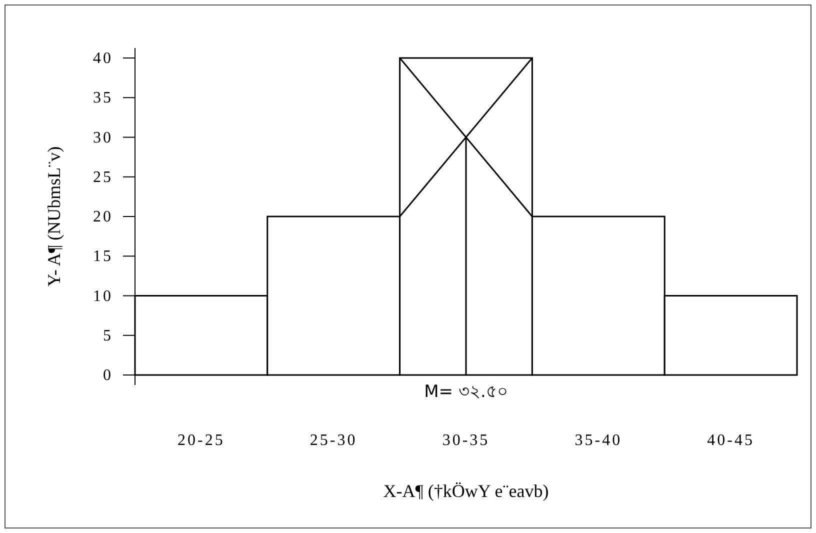 The height and width of the screenshot is (533, 816). Describe the element at coordinates (334, 440) in the screenshot. I see `x-tick-label: 25-30` at that location.